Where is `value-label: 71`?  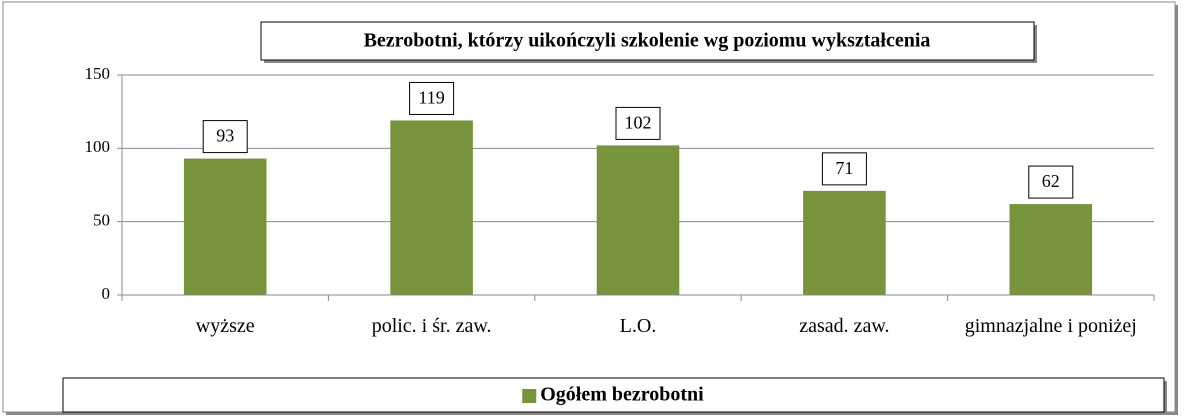
value-label: 71 is located at coordinates (844, 168).